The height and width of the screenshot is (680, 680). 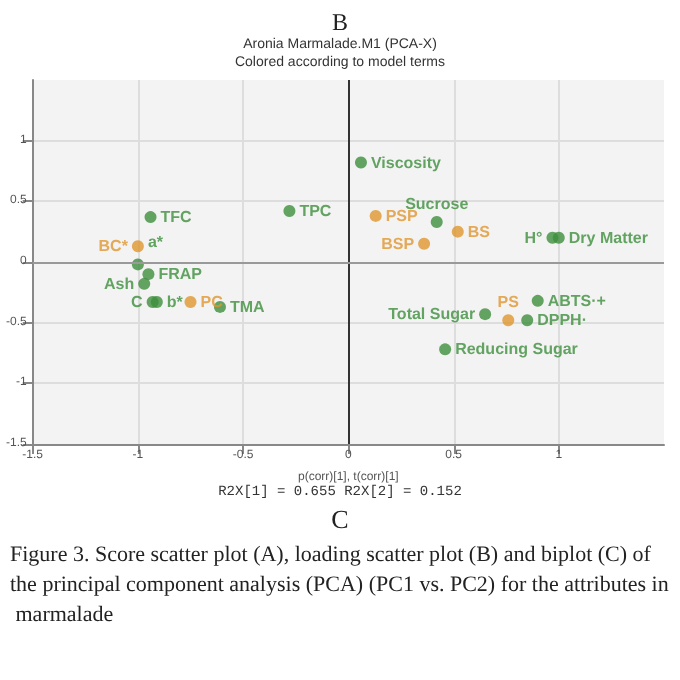 I want to click on data-label: ABTS·+, so click(x=577, y=300).